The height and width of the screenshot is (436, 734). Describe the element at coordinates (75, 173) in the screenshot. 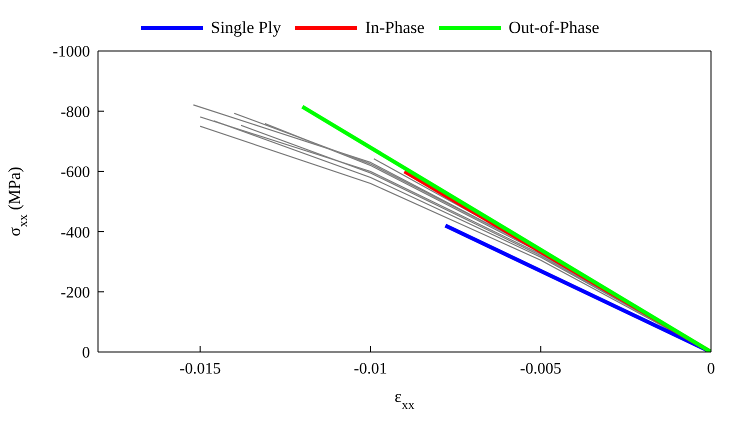

I see `y-tick-label: -600` at that location.